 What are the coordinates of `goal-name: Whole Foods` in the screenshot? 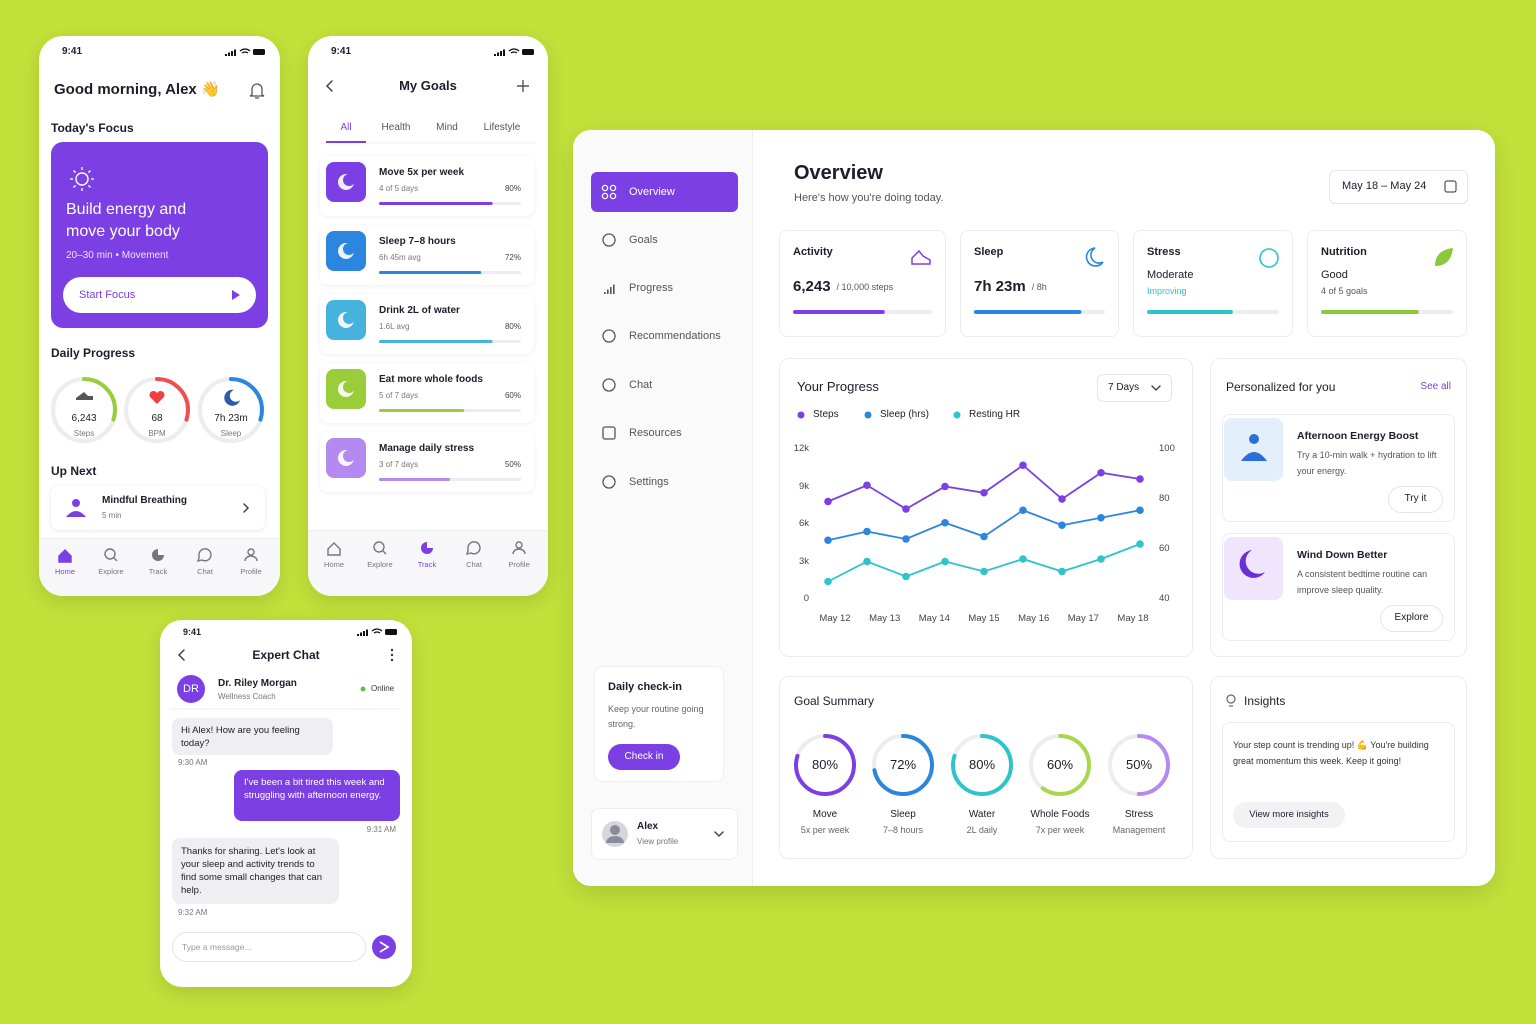 It's located at (1060, 814).